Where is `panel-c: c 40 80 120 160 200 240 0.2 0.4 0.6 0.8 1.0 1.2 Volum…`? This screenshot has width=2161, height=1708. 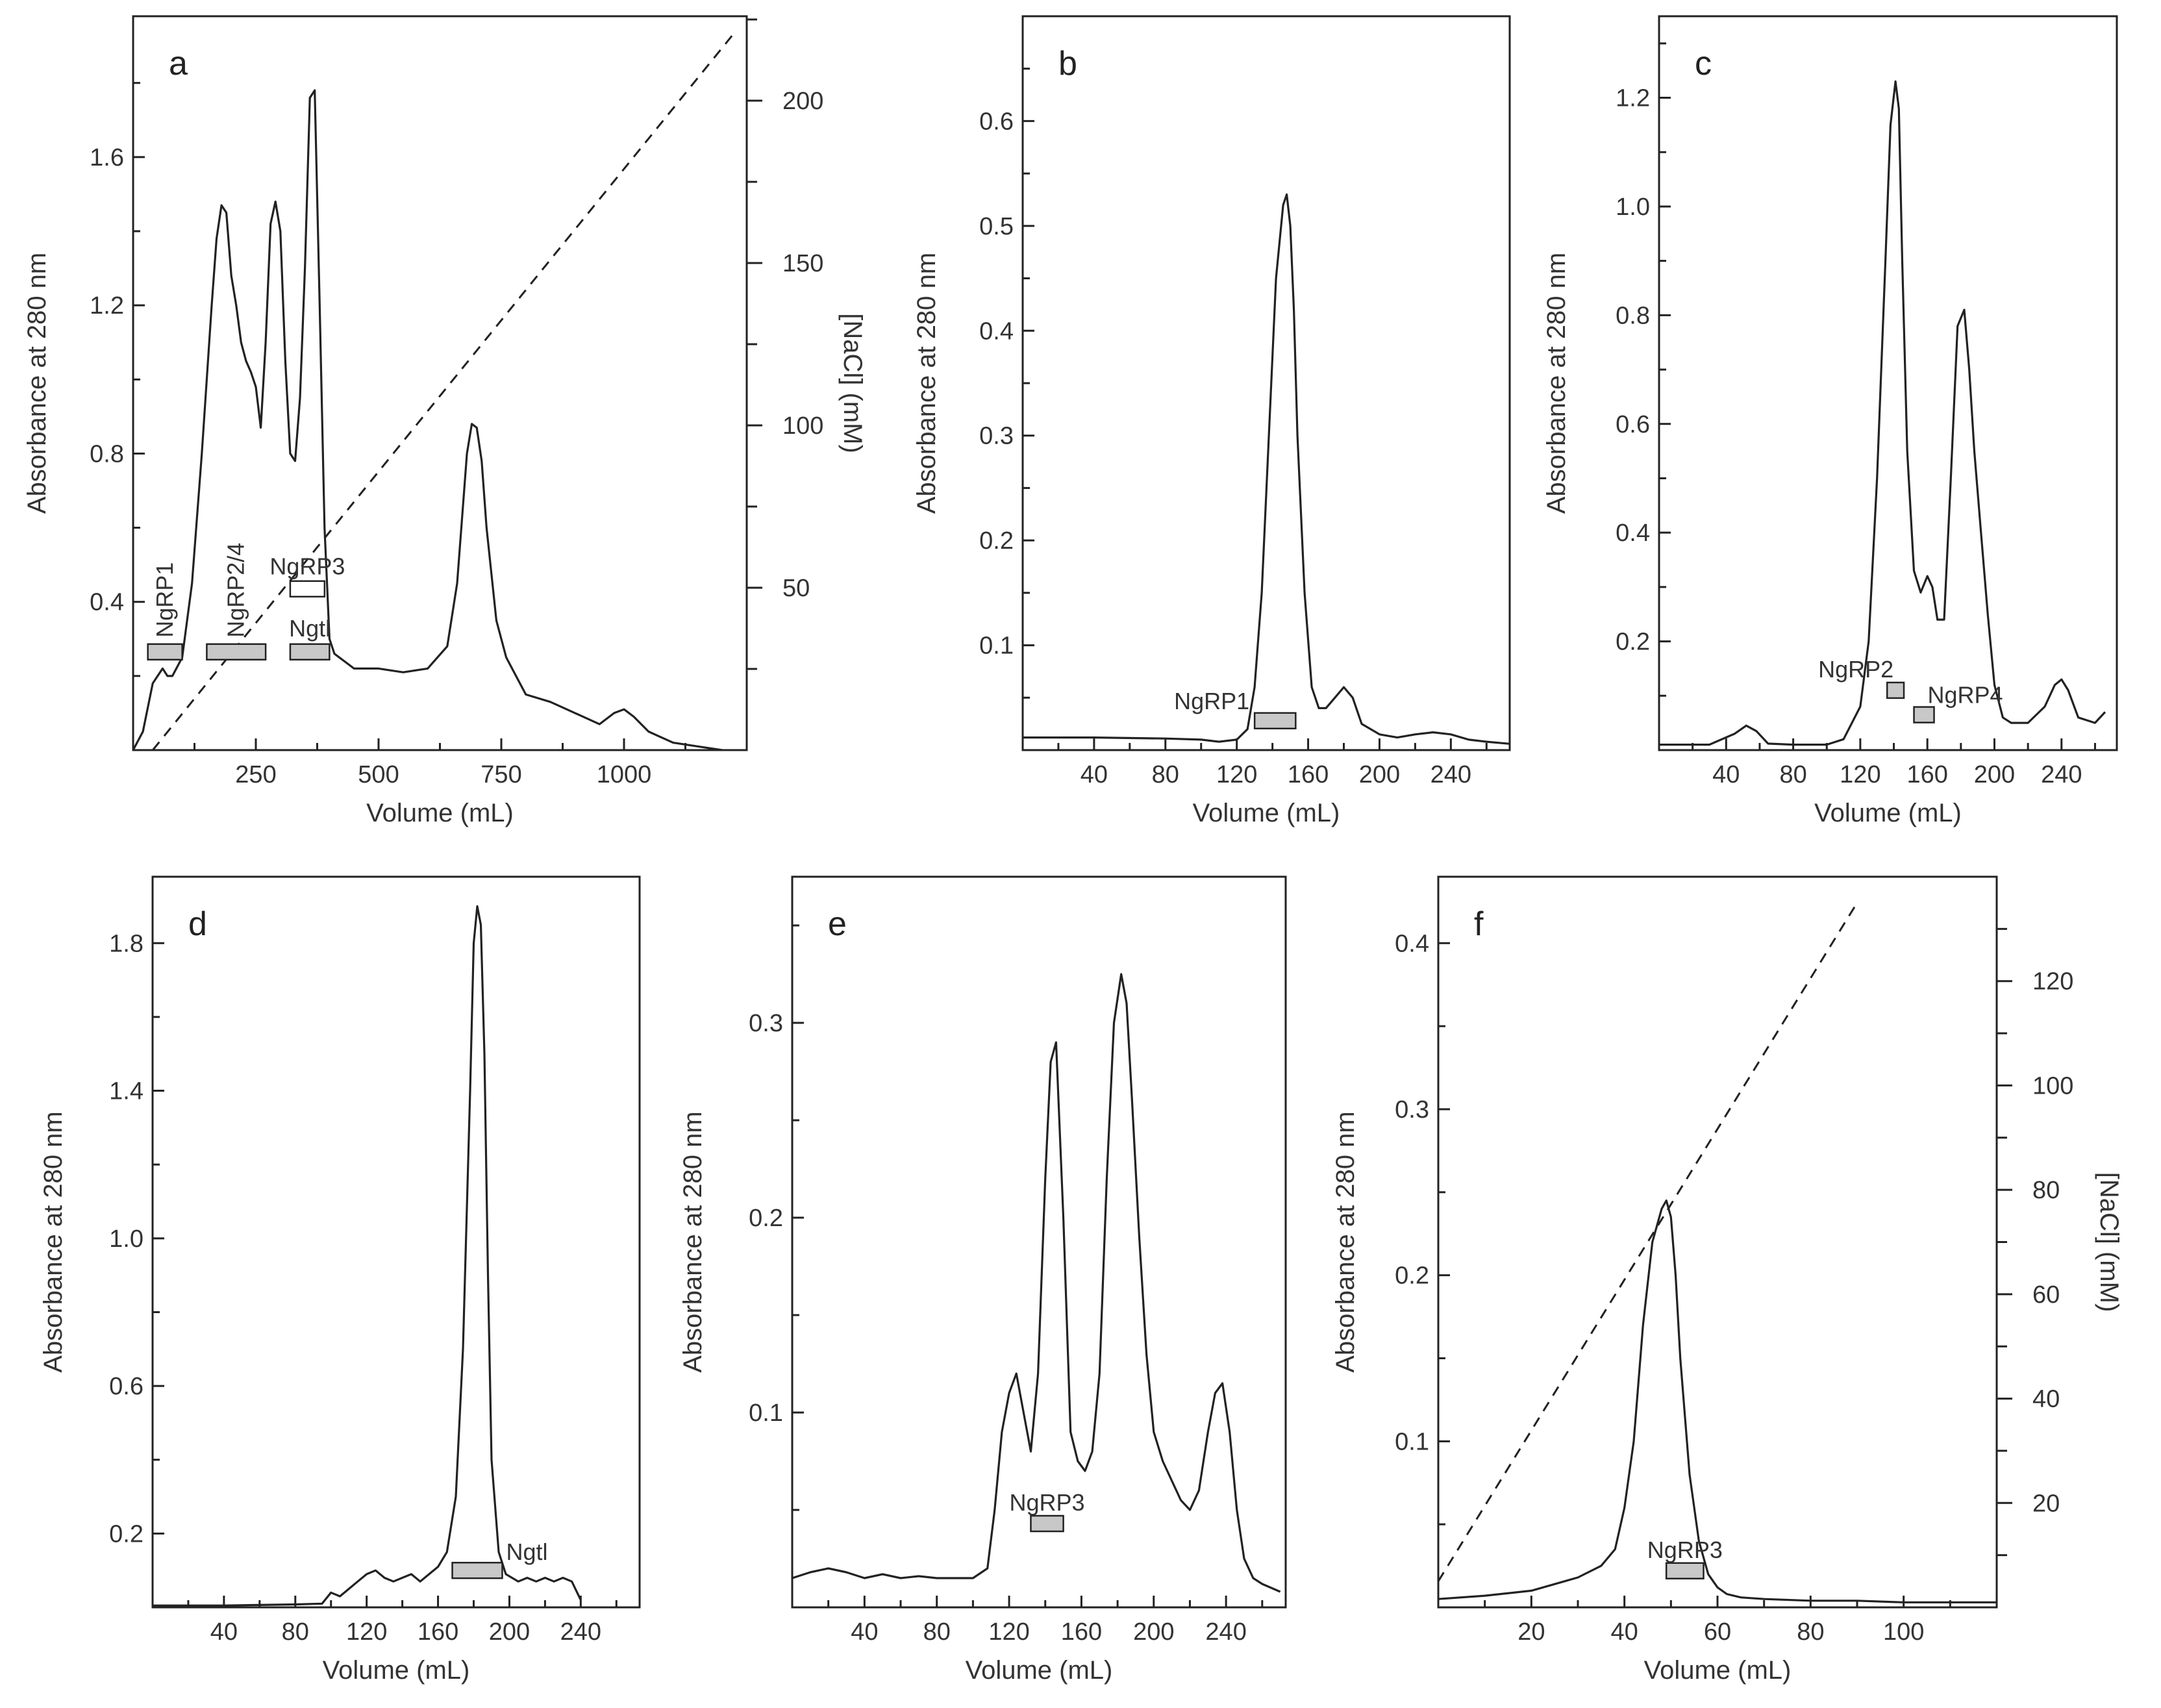
panel-c: c 40 80 120 160 200 240 0.2 0.4 0.6 0.8 1.0 1.2 Volum… is located at coordinates (1830, 421).